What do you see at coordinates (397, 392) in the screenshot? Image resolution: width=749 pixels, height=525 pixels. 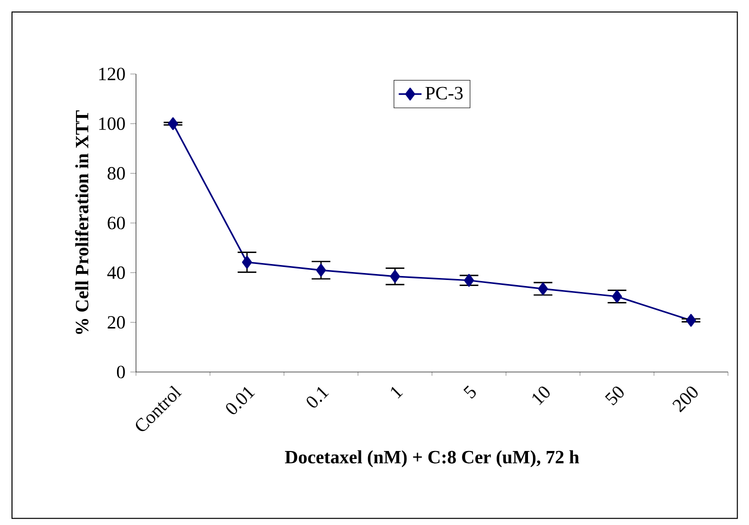 I see `x-tick-label: 1` at bounding box center [397, 392].